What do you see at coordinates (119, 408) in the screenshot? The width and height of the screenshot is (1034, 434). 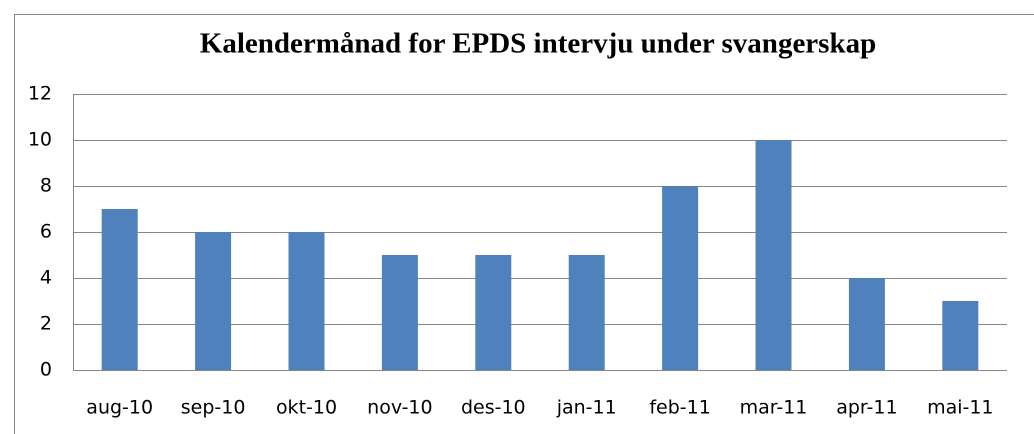 I see `x-tick-label: aug-10` at bounding box center [119, 408].